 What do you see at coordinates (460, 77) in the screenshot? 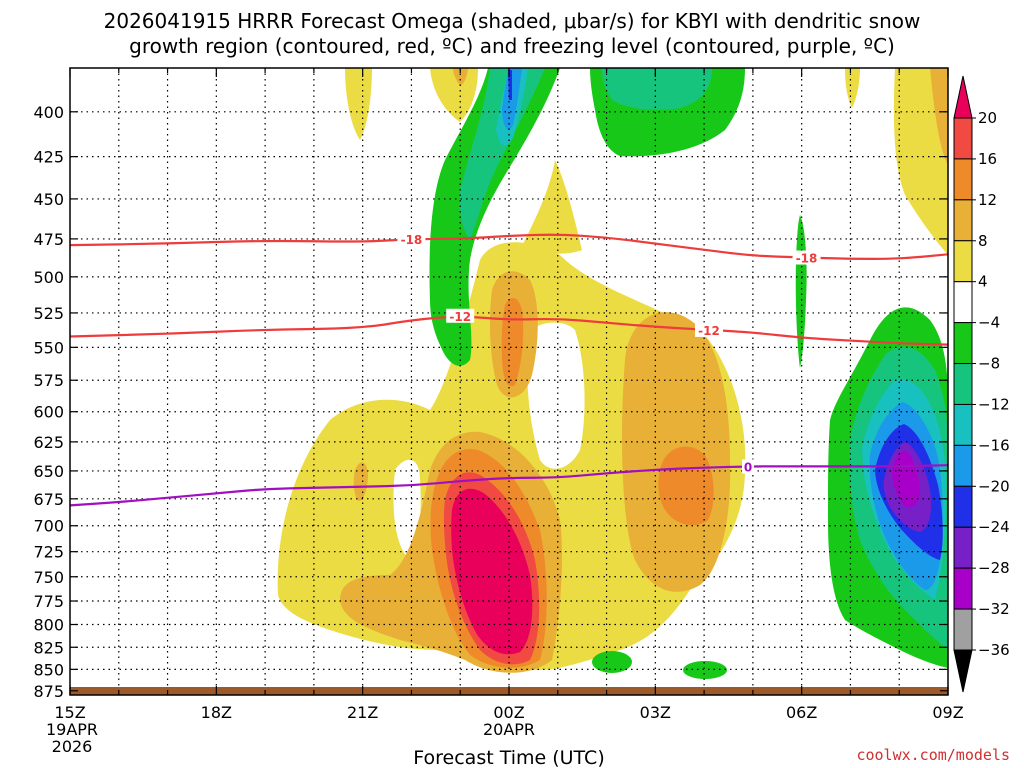
I see `omega-positive-8-top-sliver` at bounding box center [460, 77].